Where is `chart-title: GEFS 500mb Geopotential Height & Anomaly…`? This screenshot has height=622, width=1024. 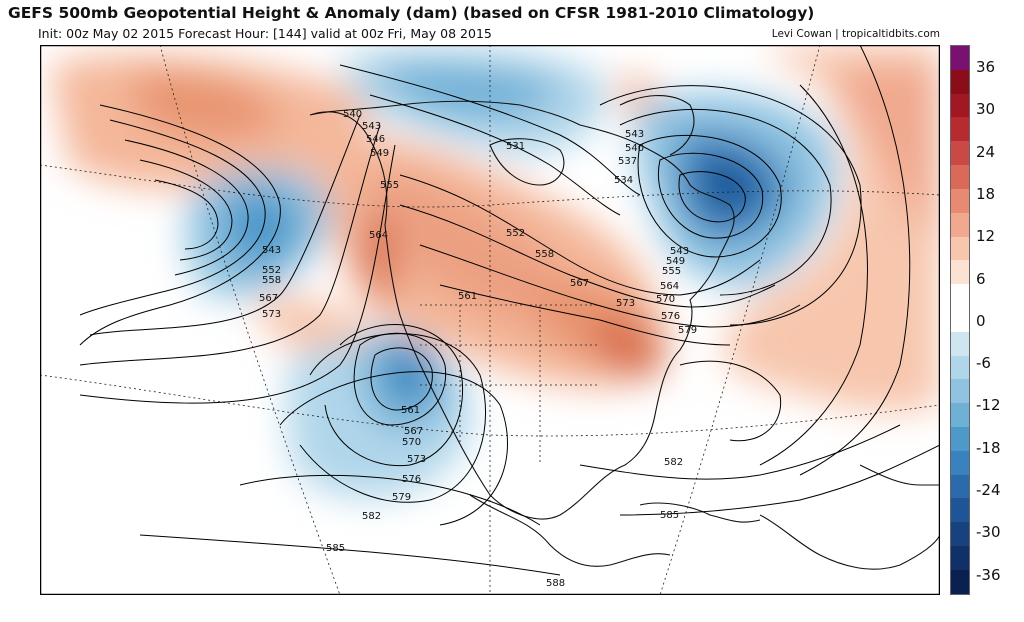 chart-title: GEFS 500mb Geopotential Height & Anomaly… is located at coordinates (411, 13).